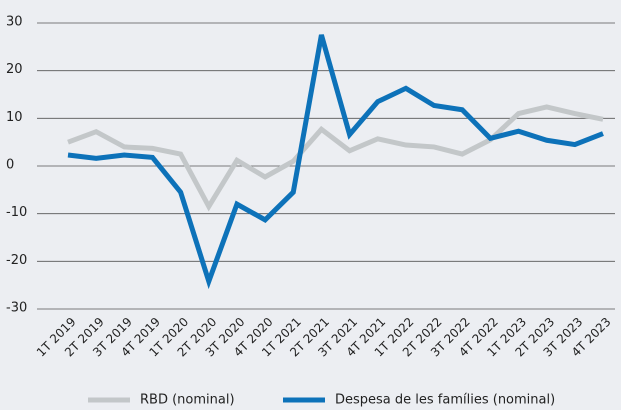 This screenshot has height=410, width=621. I want to click on y-tick-label: 20, so click(14, 69).